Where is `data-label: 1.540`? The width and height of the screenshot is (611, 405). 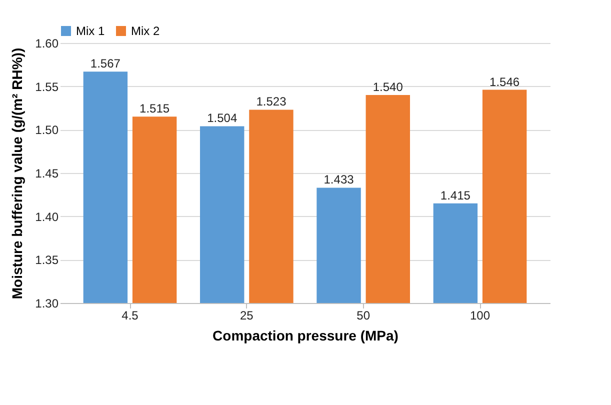 data-label: 1.540 is located at coordinates (388, 87).